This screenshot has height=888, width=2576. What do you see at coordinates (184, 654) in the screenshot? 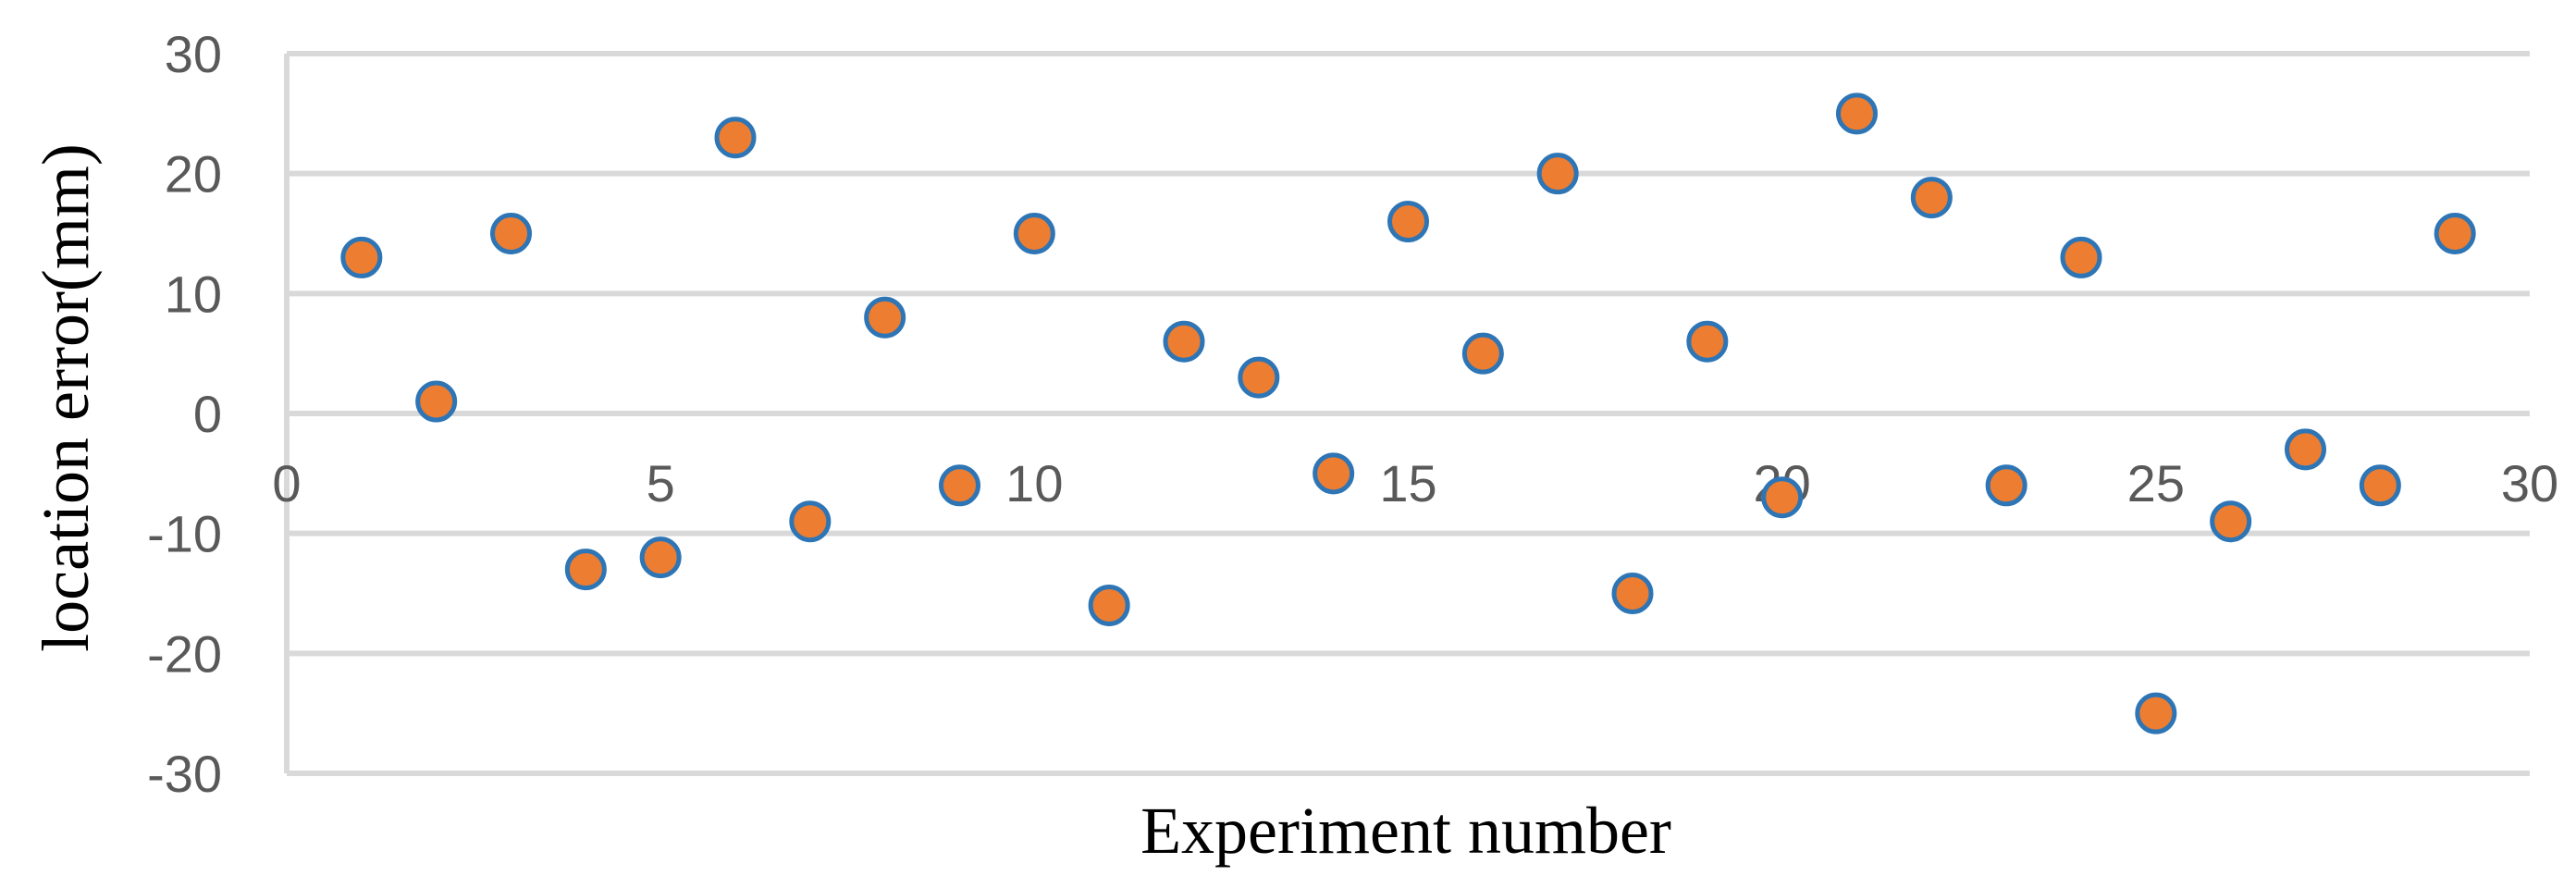
I see `y-tick-label: -20` at bounding box center [184, 654].